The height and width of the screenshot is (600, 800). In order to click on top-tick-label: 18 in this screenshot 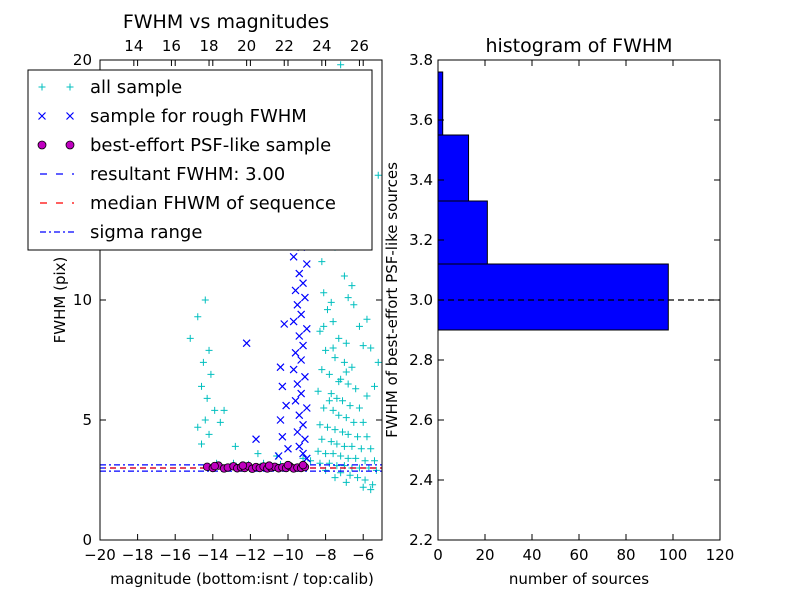, I will do `click(208, 46)`.